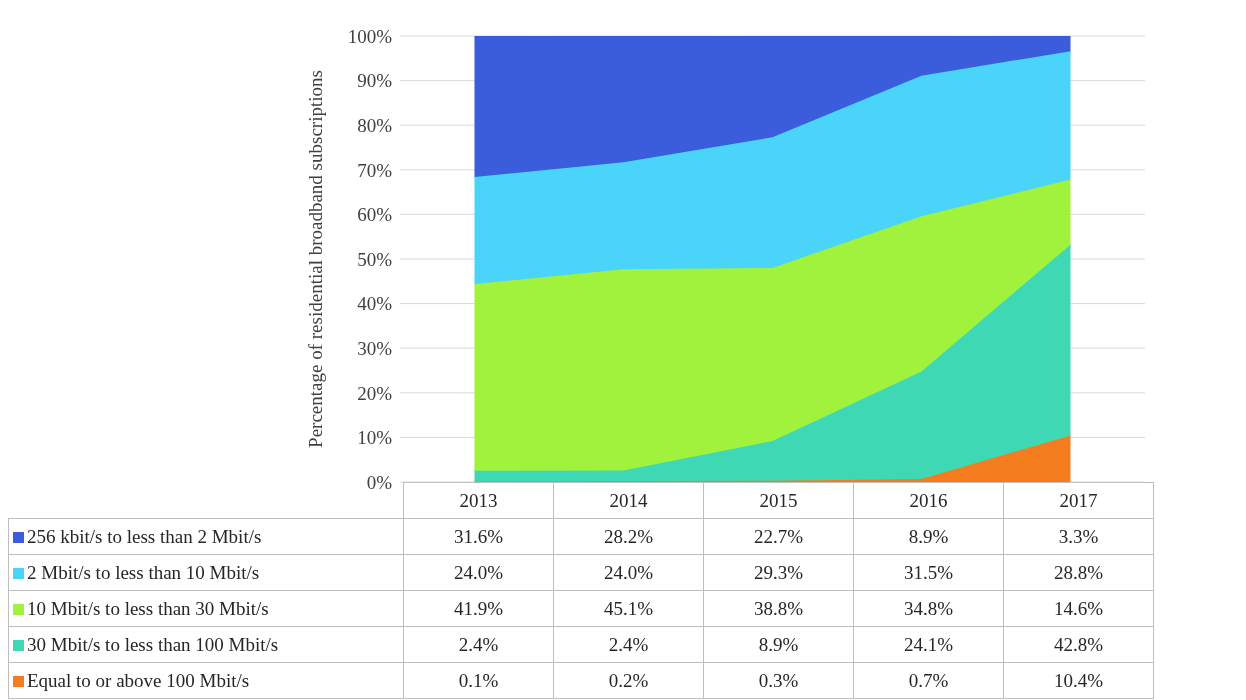  Describe the element at coordinates (778, 500) in the screenshot. I see `x-tick-label: 2015` at that location.